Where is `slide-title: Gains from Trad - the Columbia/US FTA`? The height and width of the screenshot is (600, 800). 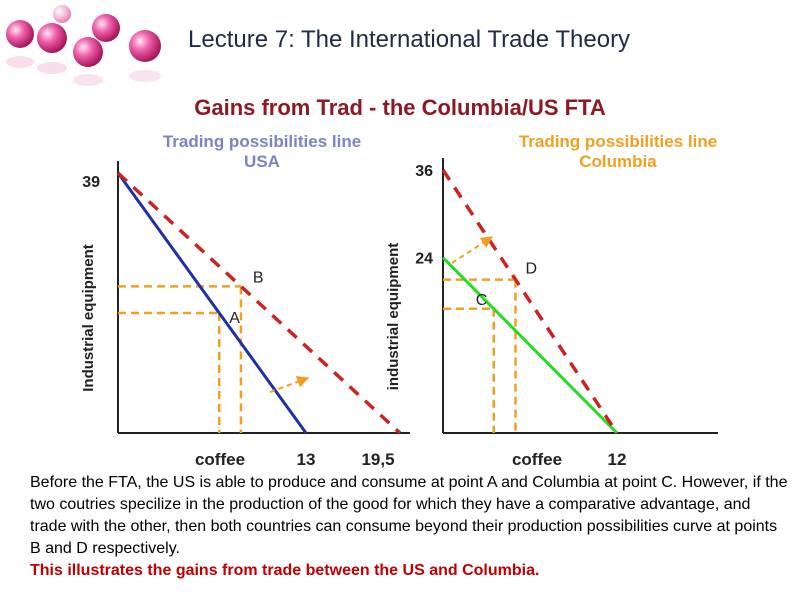 slide-title: Gains from Trad - the Columbia/US FTA is located at coordinates (400, 107).